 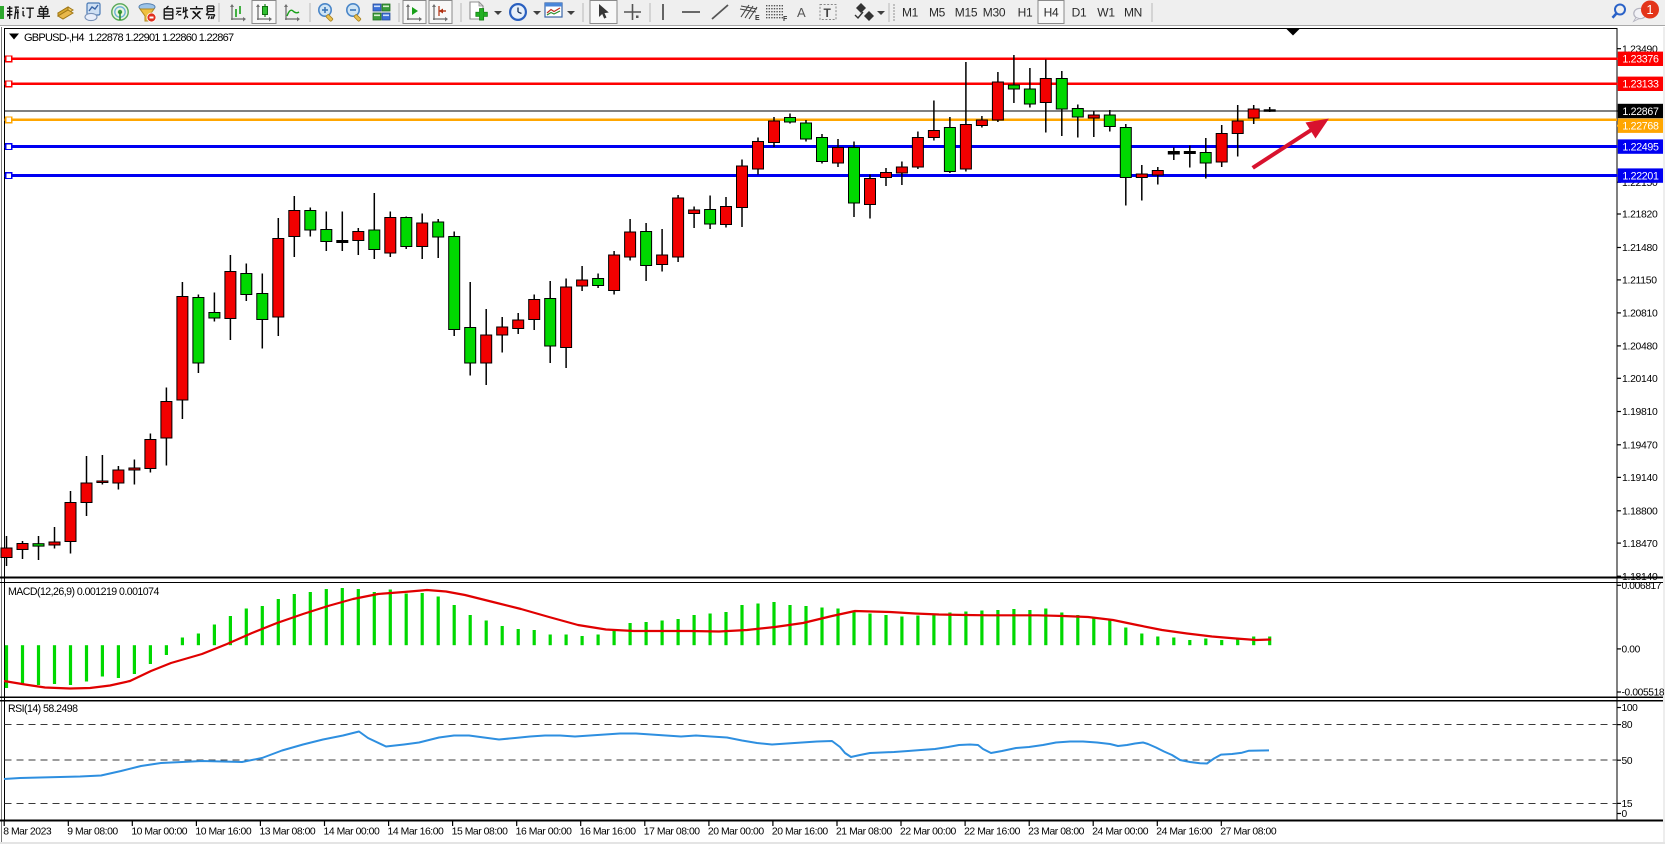 I want to click on svg-text: 13 Mar 08:00, so click(x=287, y=832).